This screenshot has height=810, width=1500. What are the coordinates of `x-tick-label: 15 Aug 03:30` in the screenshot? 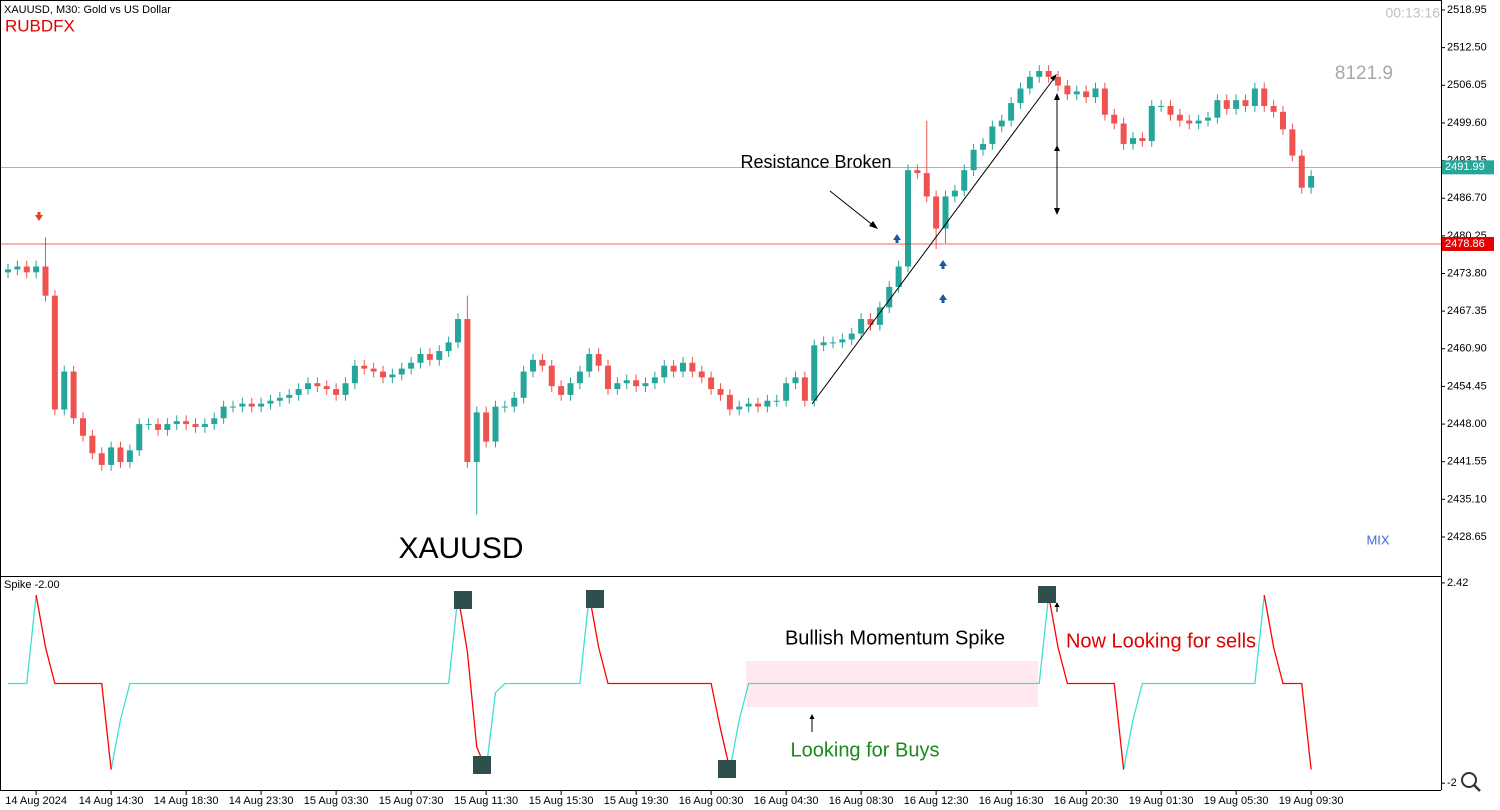 It's located at (336, 801).